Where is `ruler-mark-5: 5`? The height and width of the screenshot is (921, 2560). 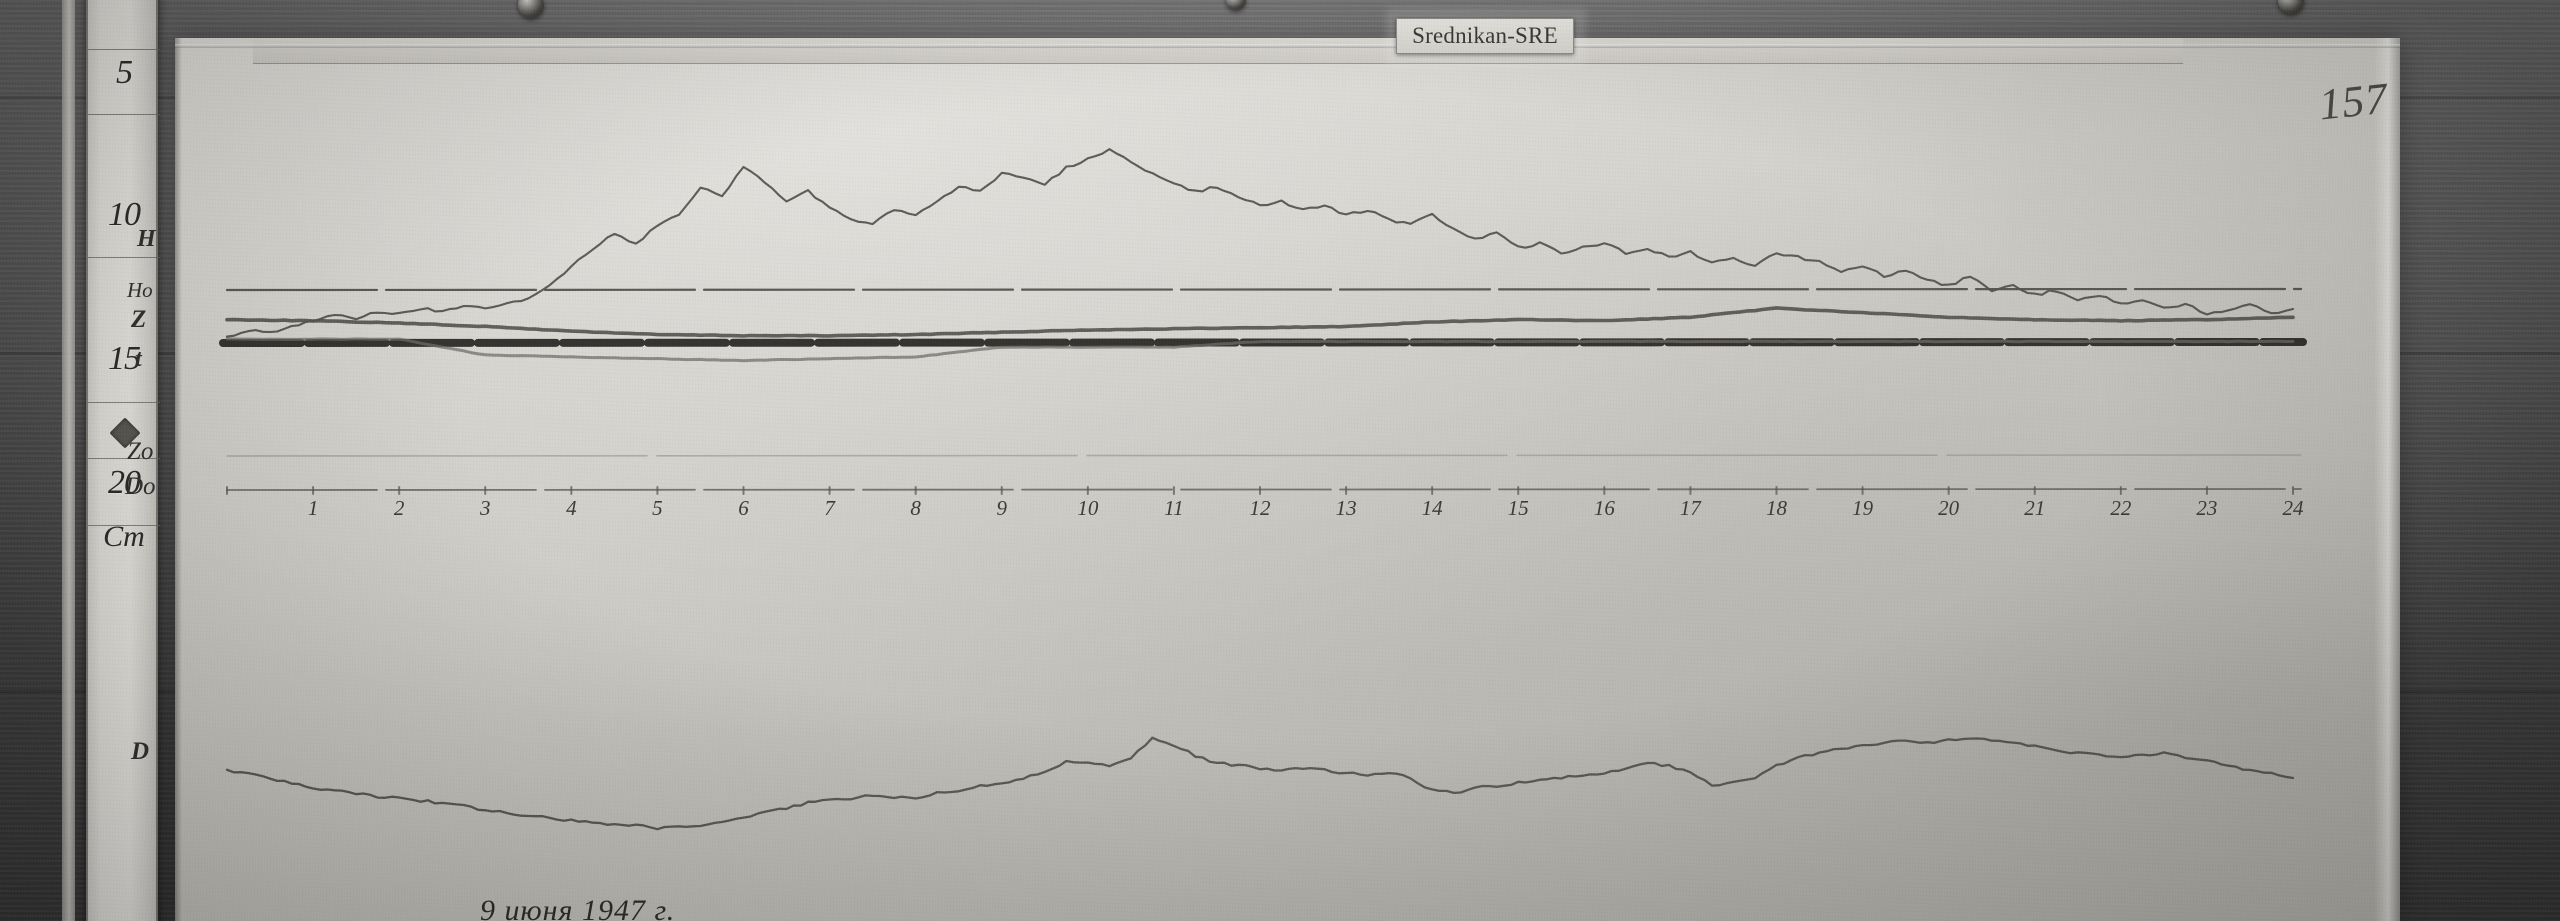
ruler-mark-5: 5 is located at coordinates (124, 72).